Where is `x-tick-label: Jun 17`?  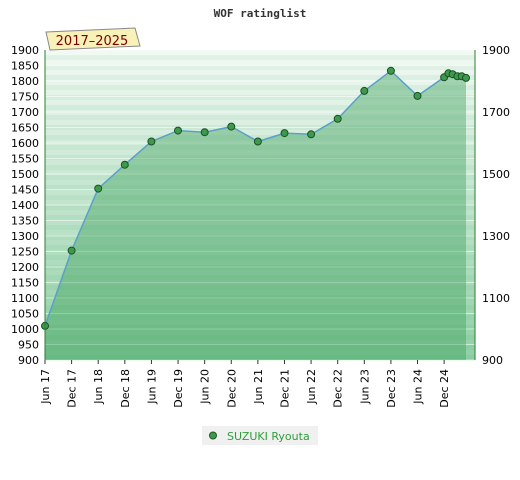 x-tick-label: Jun 17 is located at coordinates (45, 387).